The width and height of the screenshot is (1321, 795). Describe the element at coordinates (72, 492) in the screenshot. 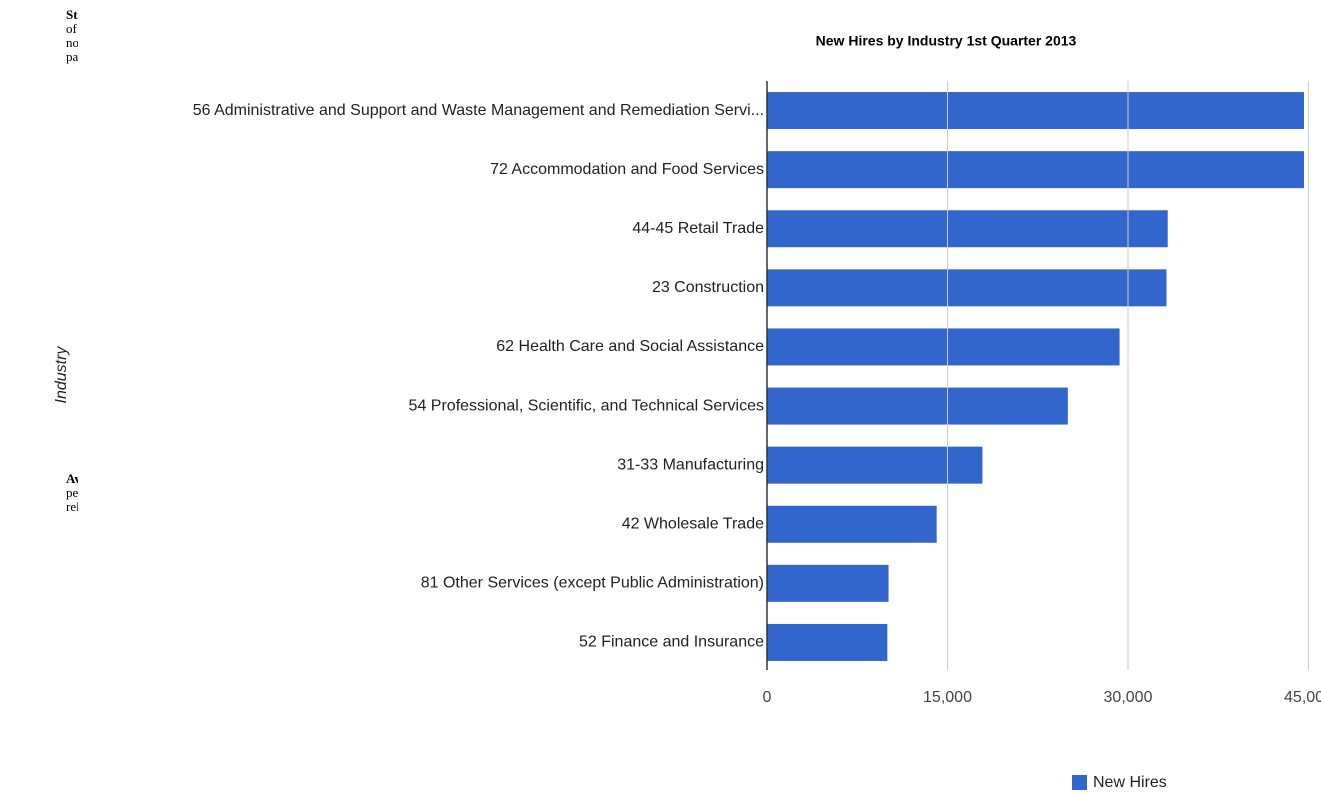

I see `fragment: perce` at that location.